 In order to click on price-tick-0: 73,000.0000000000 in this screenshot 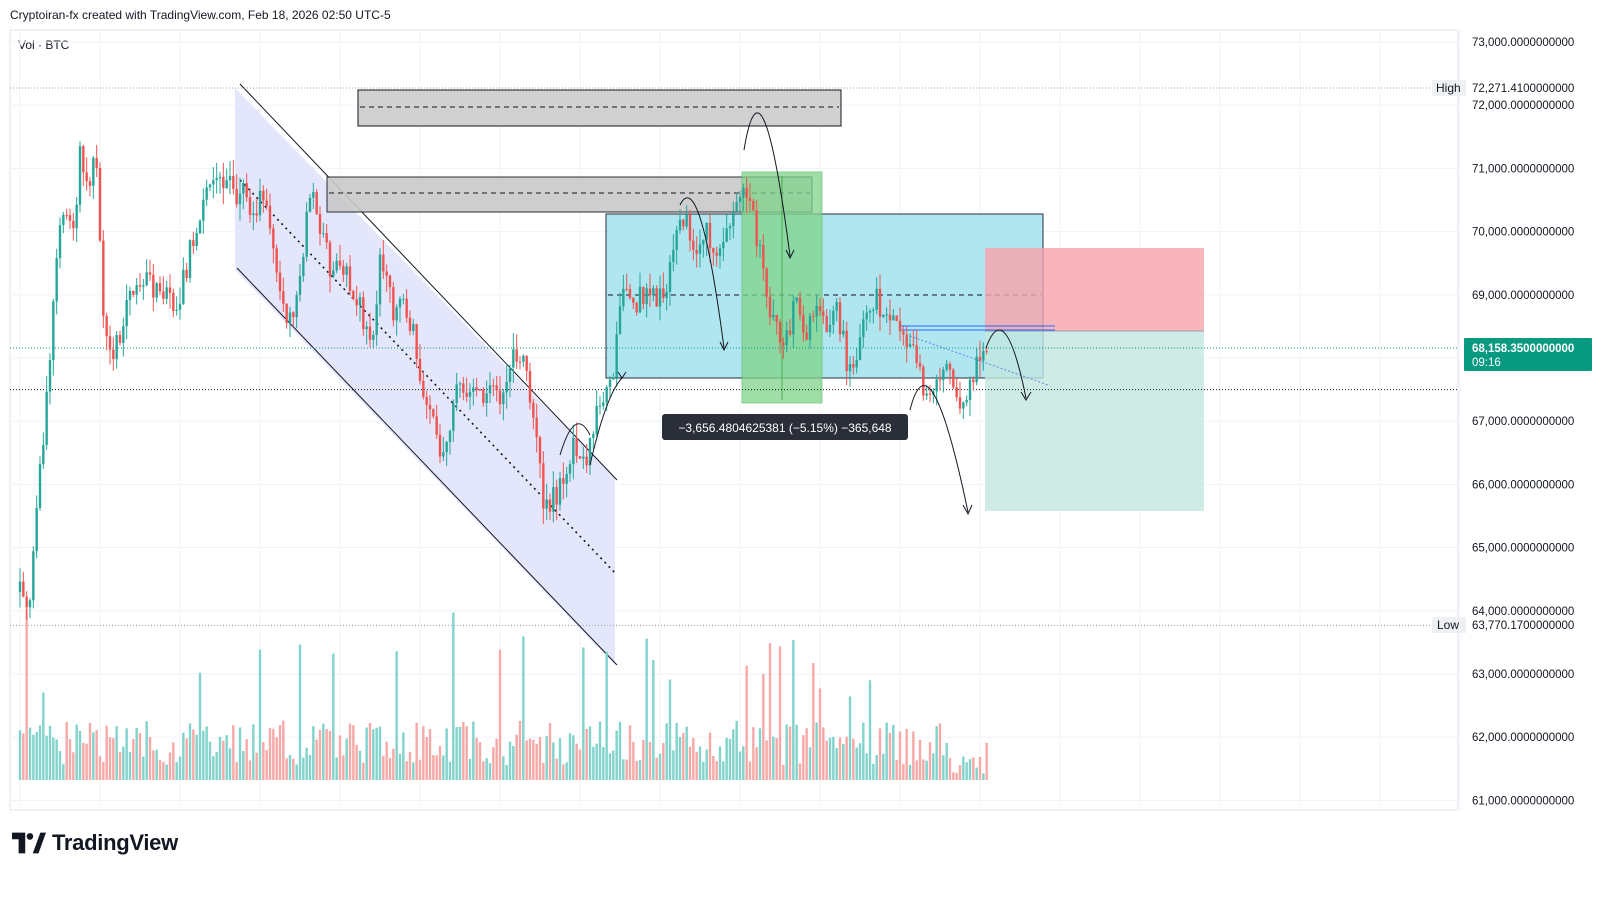, I will do `click(1523, 43)`.